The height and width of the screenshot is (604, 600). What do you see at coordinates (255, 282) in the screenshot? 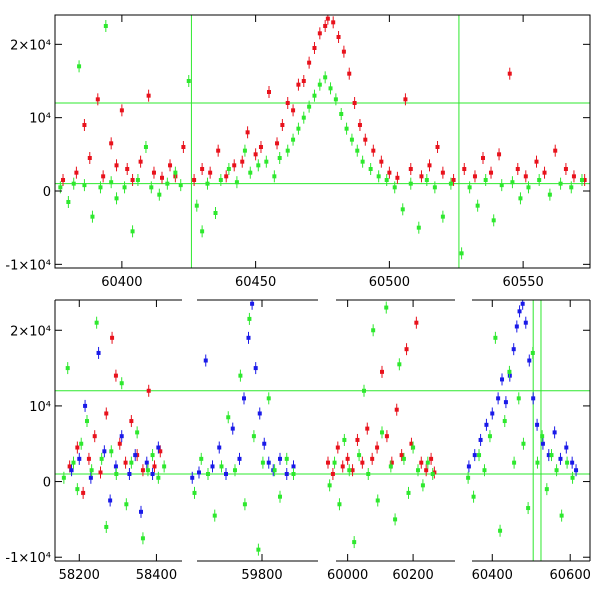
I see `x-tick-label: 60450` at bounding box center [255, 282].